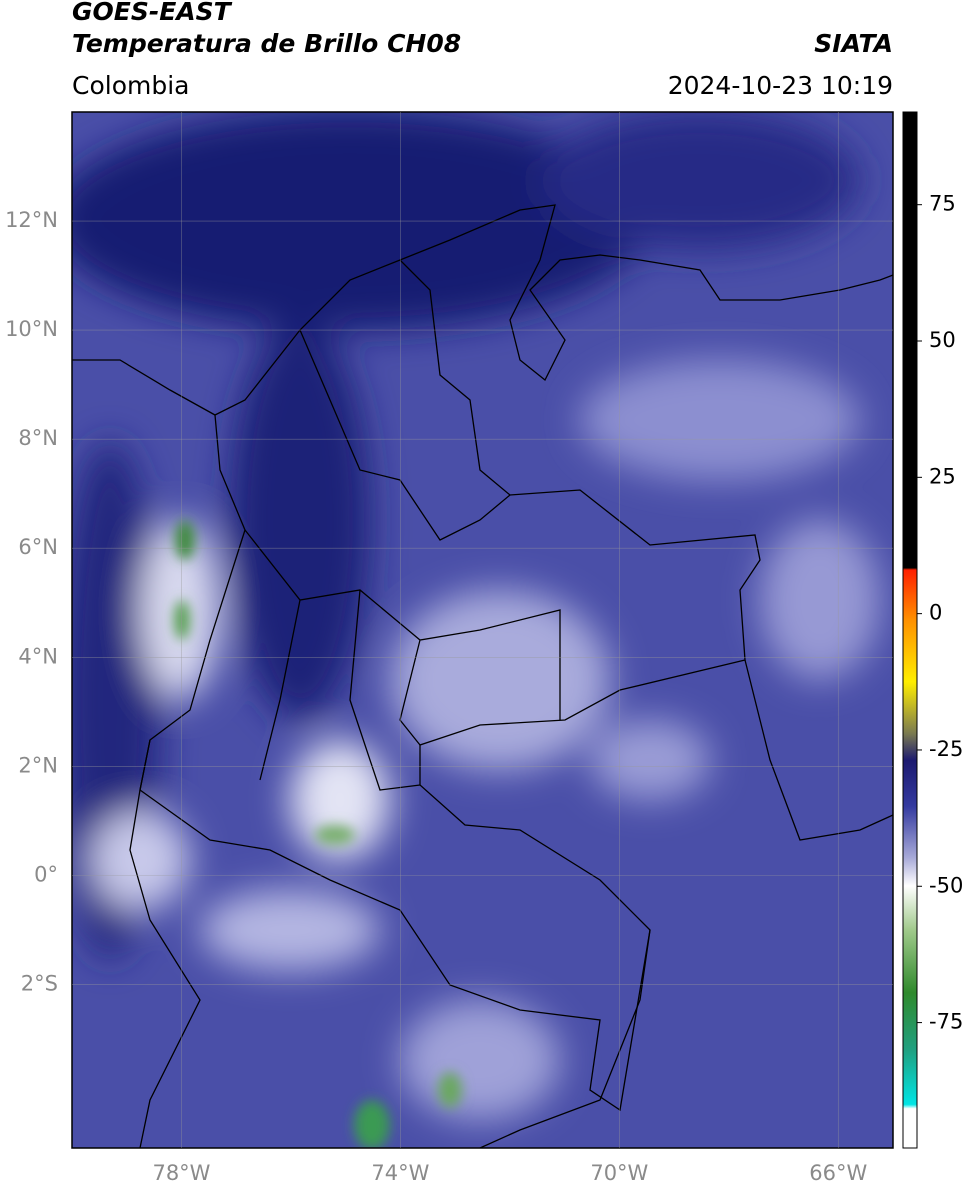 This screenshot has width=966, height=1194. I want to click on lon-label: 78°W, so click(181, 1173).